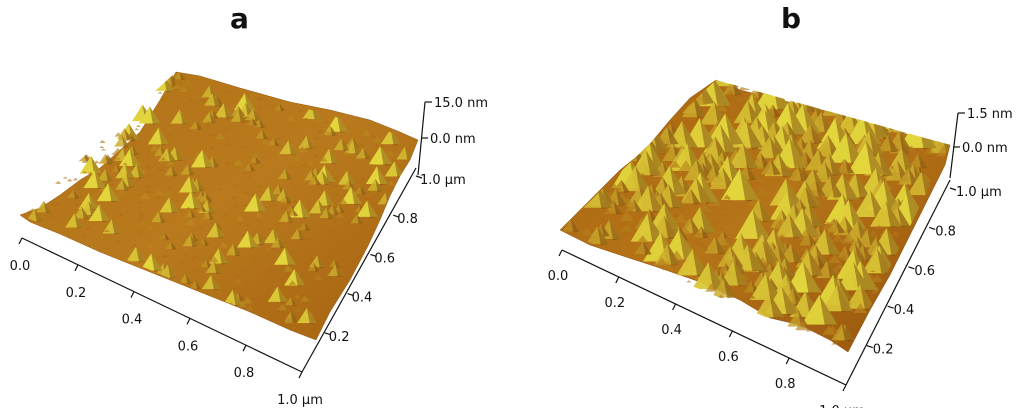 The height and width of the screenshot is (408, 1024). What do you see at coordinates (904, 310) in the screenshot?
I see `y-tick-label: 0.4` at bounding box center [904, 310].